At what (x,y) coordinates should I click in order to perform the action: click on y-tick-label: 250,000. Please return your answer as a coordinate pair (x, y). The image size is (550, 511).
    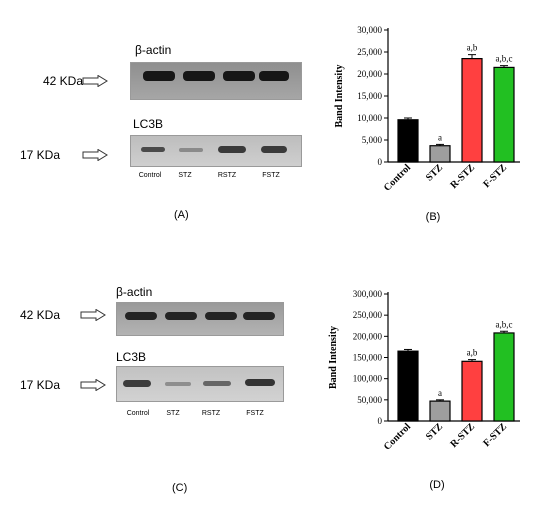
    Looking at the image, I should click on (368, 315).